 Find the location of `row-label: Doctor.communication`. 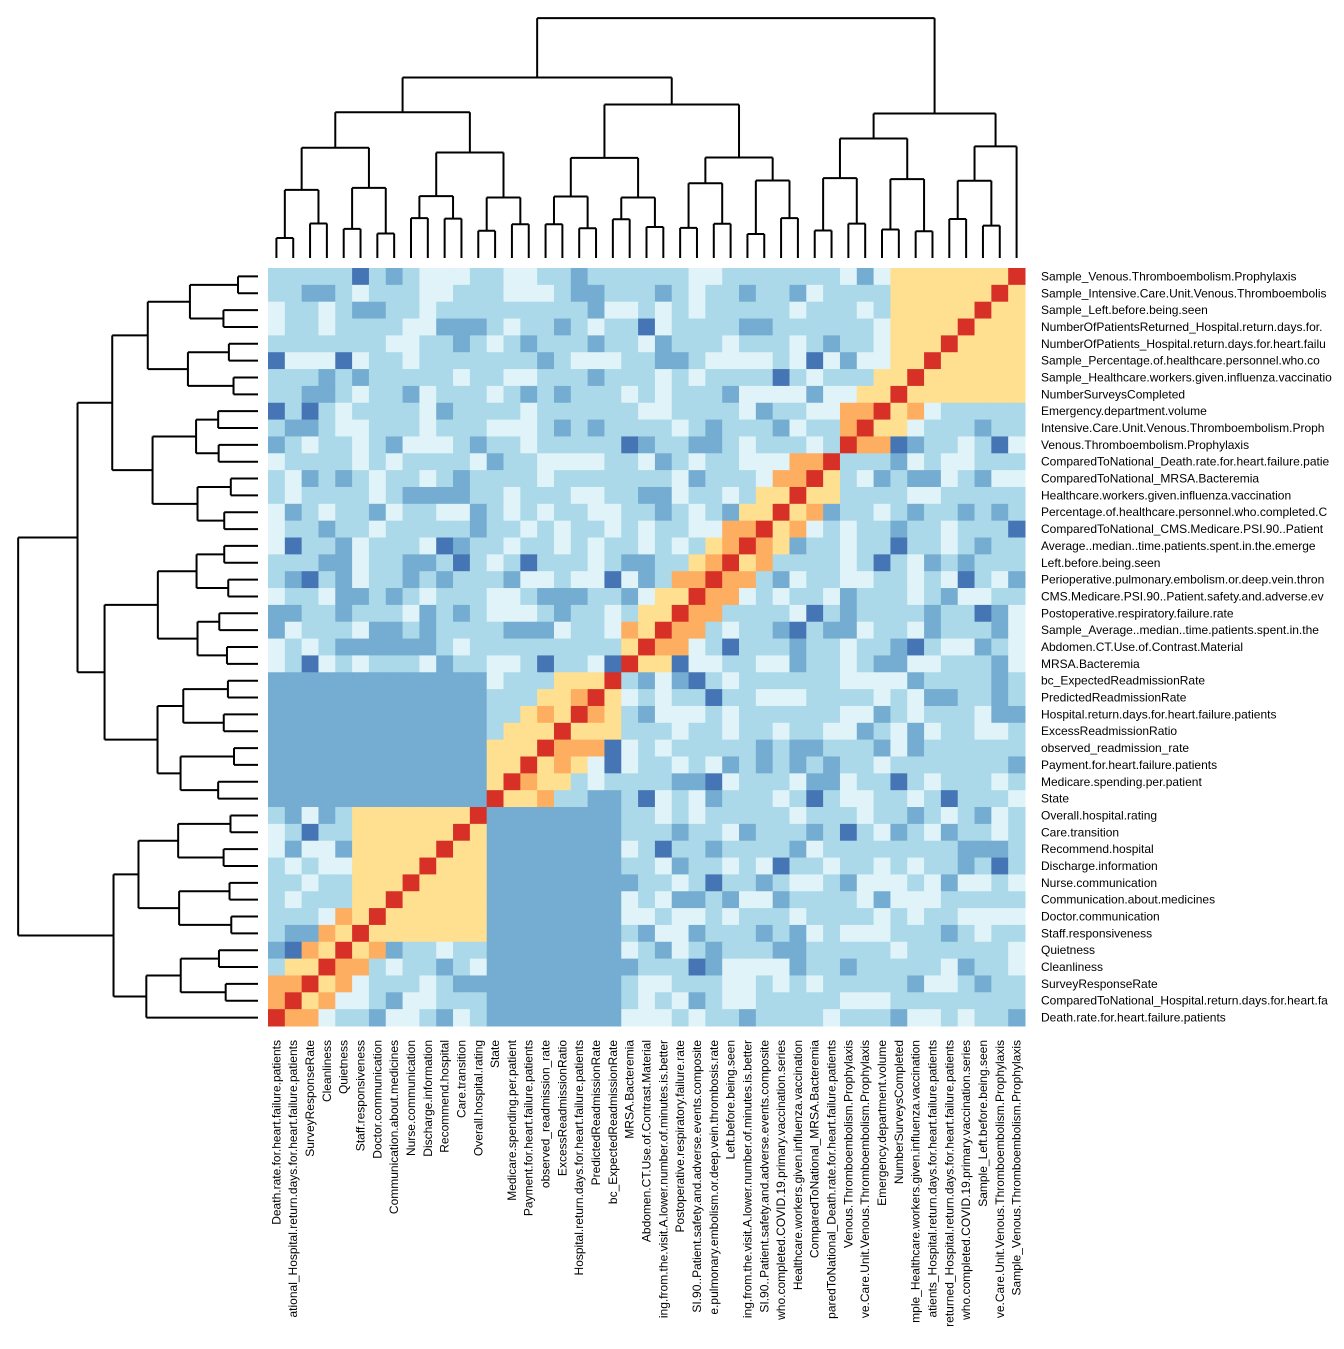

row-label: Doctor.communication is located at coordinates (1100, 917).